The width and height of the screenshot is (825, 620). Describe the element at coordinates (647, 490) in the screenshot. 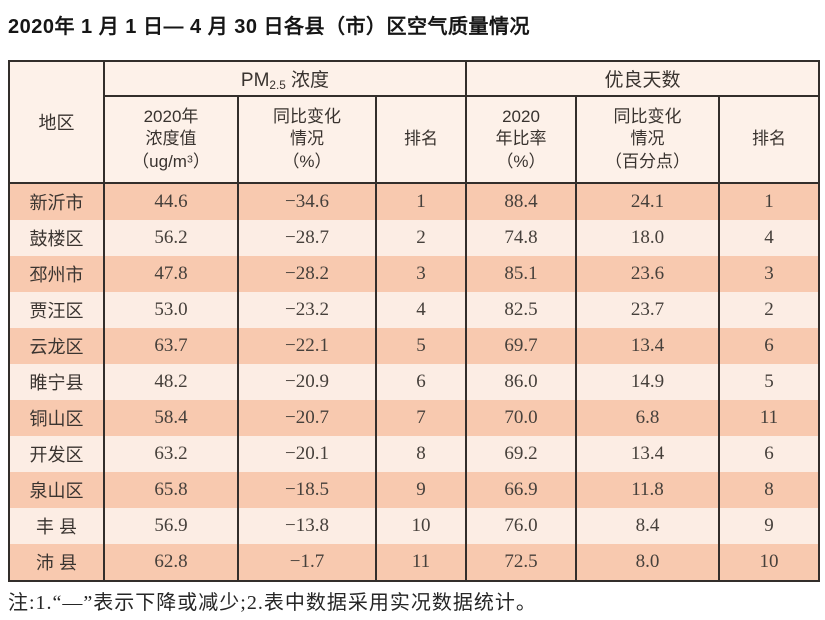

I see `cell-good-change: 11.8` at that location.